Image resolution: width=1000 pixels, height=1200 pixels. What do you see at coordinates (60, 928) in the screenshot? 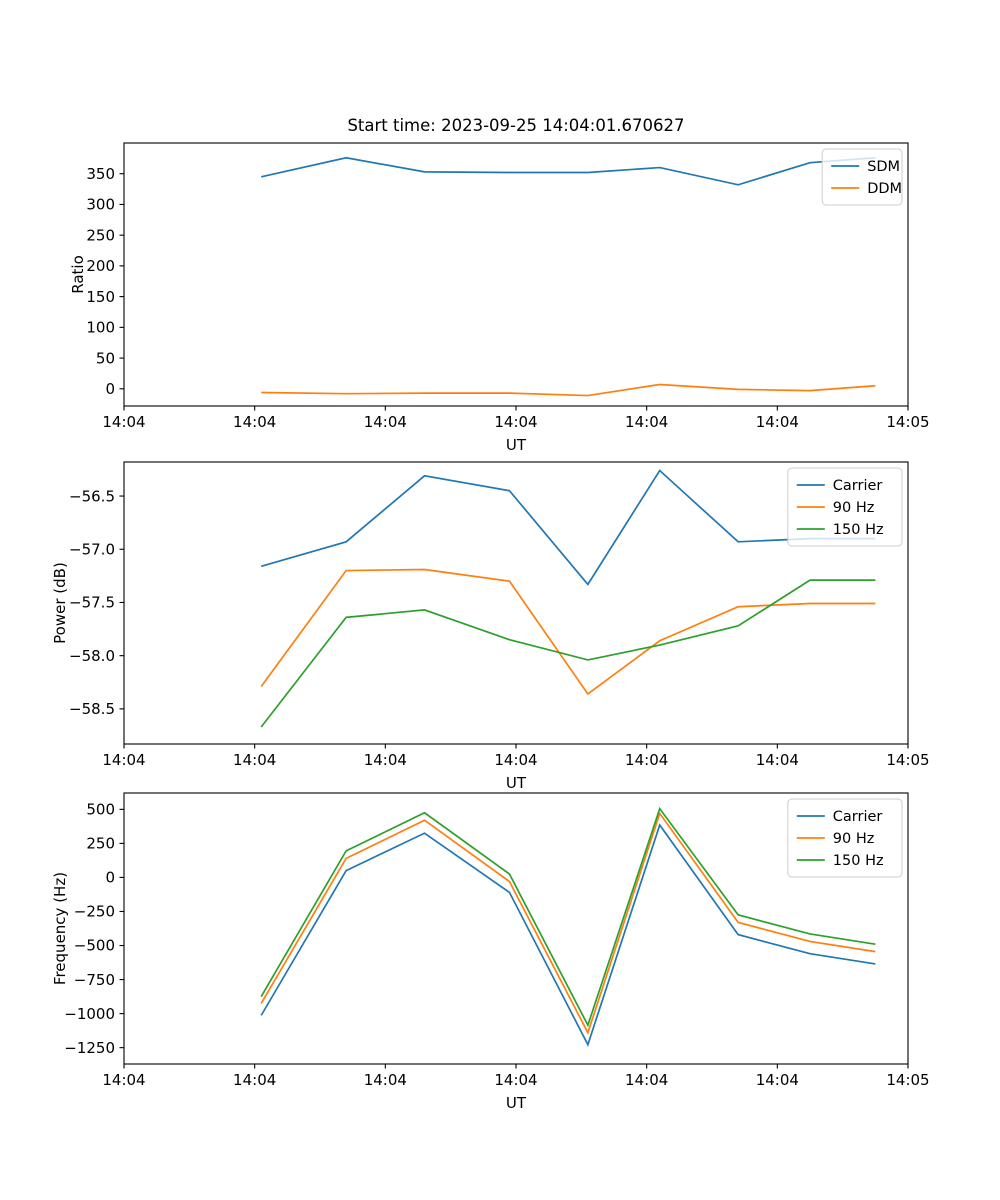
I see `y-axis-label: Frequency (Hz)` at bounding box center [60, 928].